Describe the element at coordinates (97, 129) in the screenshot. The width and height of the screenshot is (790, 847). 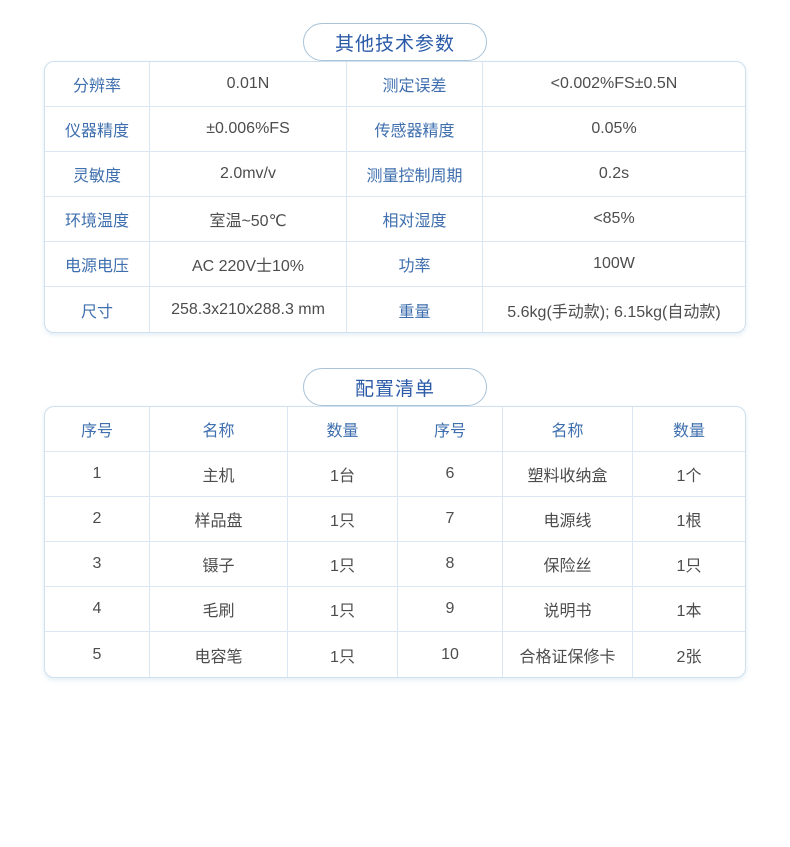
I see `spec-label-cell: 仪器精度` at that location.